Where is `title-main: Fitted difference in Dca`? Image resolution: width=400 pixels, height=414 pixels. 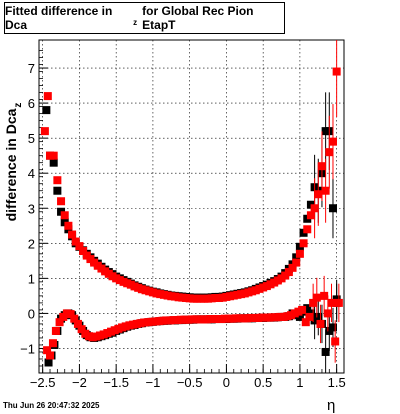
title-main: Fitted difference in Dca is located at coordinates (59, 18).